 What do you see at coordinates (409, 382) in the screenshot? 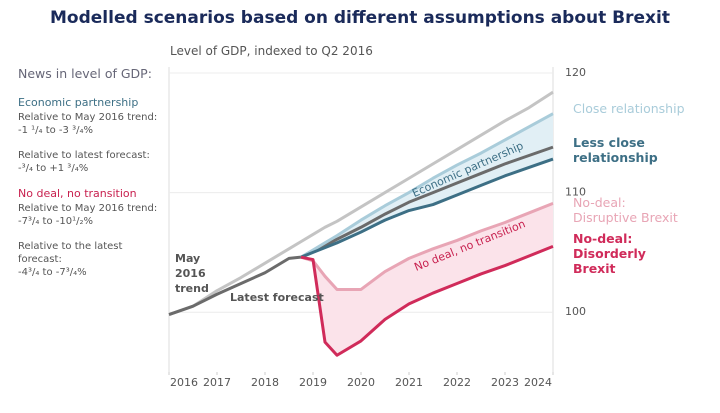
I see `x-tick-label: 2021` at bounding box center [409, 382].